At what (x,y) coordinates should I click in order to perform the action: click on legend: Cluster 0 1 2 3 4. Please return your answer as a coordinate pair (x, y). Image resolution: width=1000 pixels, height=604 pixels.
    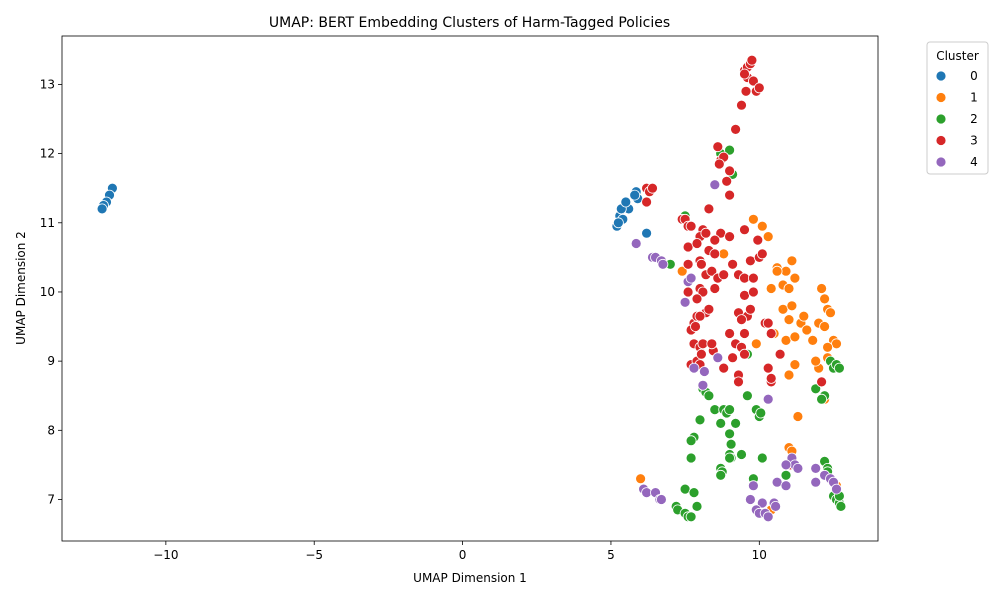
    Looking at the image, I should click on (957, 108).